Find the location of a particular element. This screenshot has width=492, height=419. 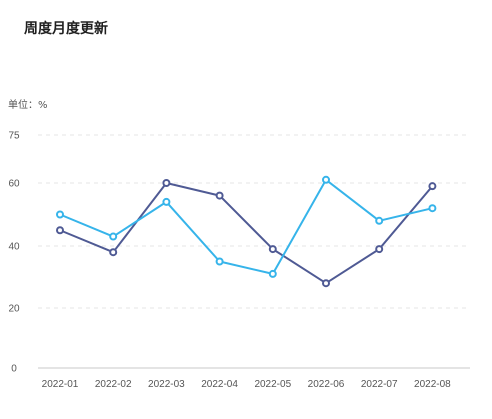

x-tick-label: 2022-01 is located at coordinates (60, 384).